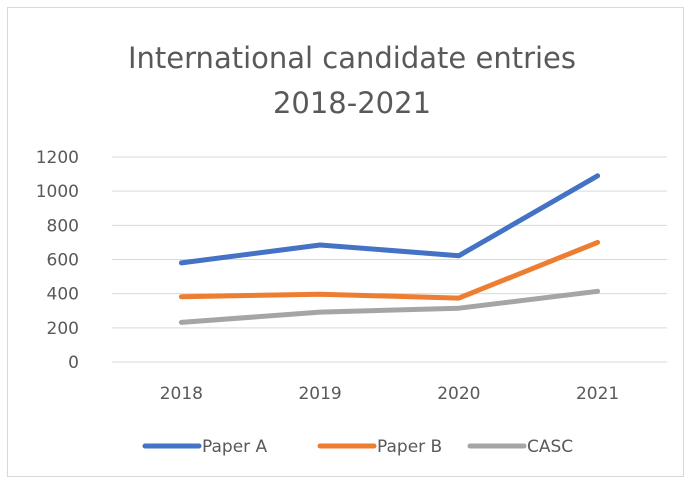 The width and height of the screenshot is (693, 486). Describe the element at coordinates (57, 192) in the screenshot. I see `y-tick-label: 1000` at that location.